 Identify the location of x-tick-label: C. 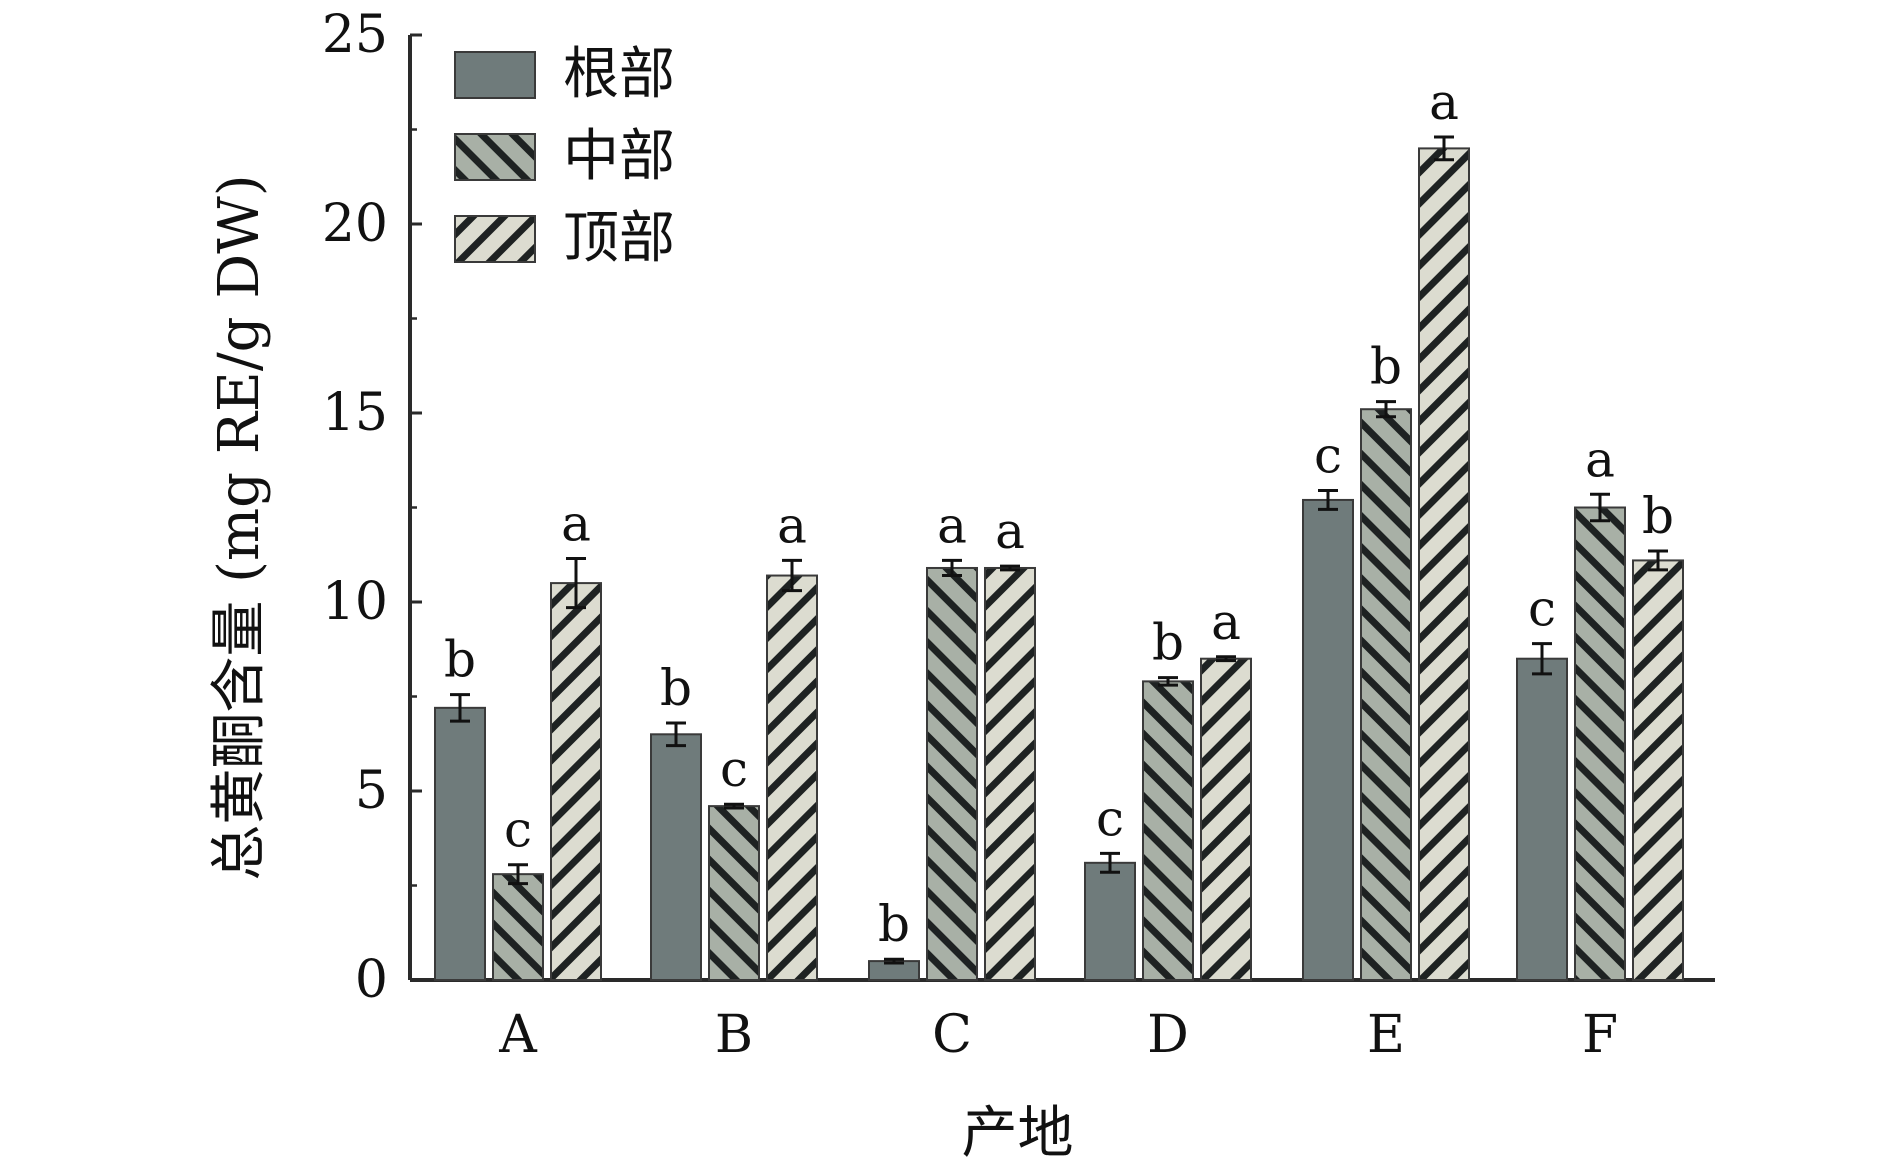
(952, 1035).